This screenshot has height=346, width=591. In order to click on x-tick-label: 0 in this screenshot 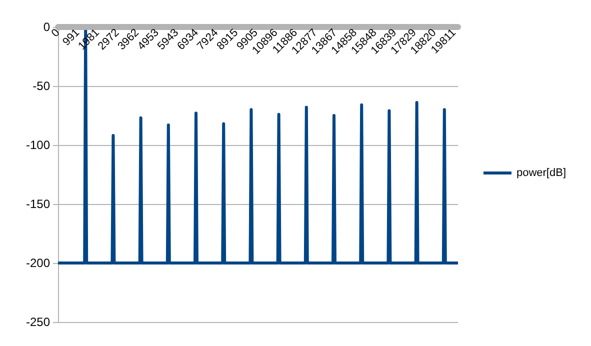, I will do `click(55, 33)`.